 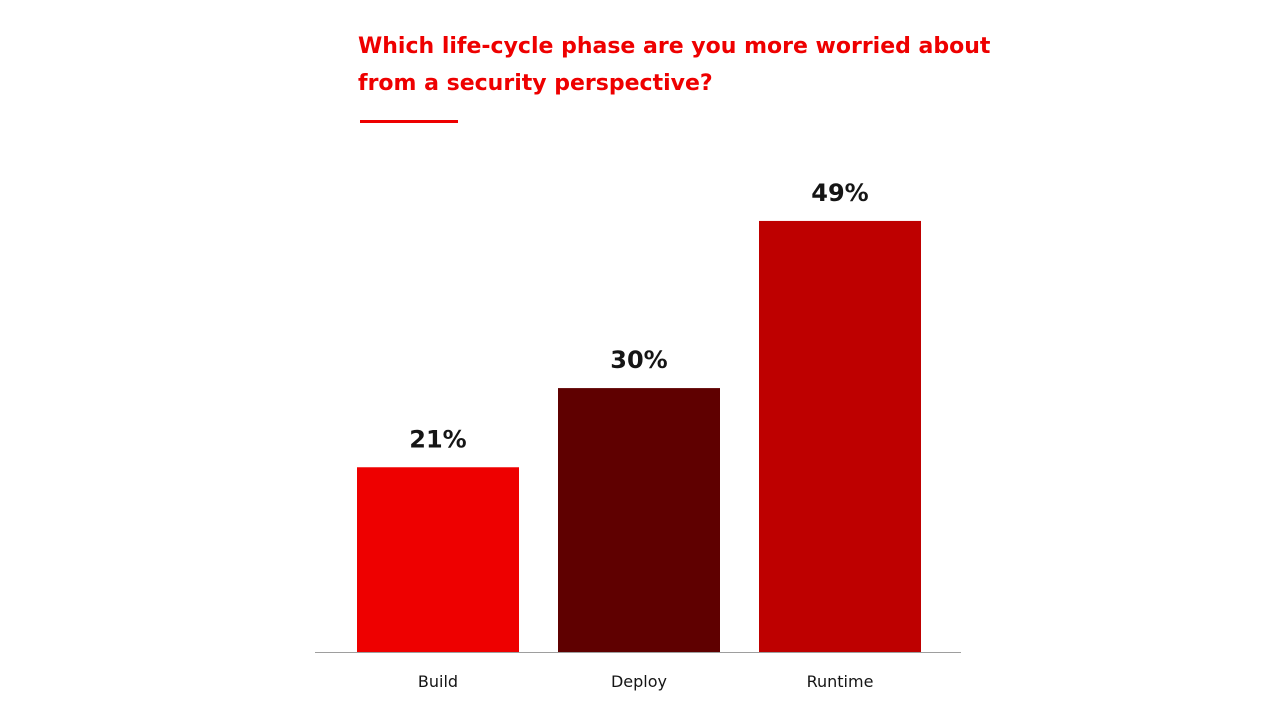 What do you see at coordinates (409, 121) in the screenshot?
I see `title-underline` at bounding box center [409, 121].